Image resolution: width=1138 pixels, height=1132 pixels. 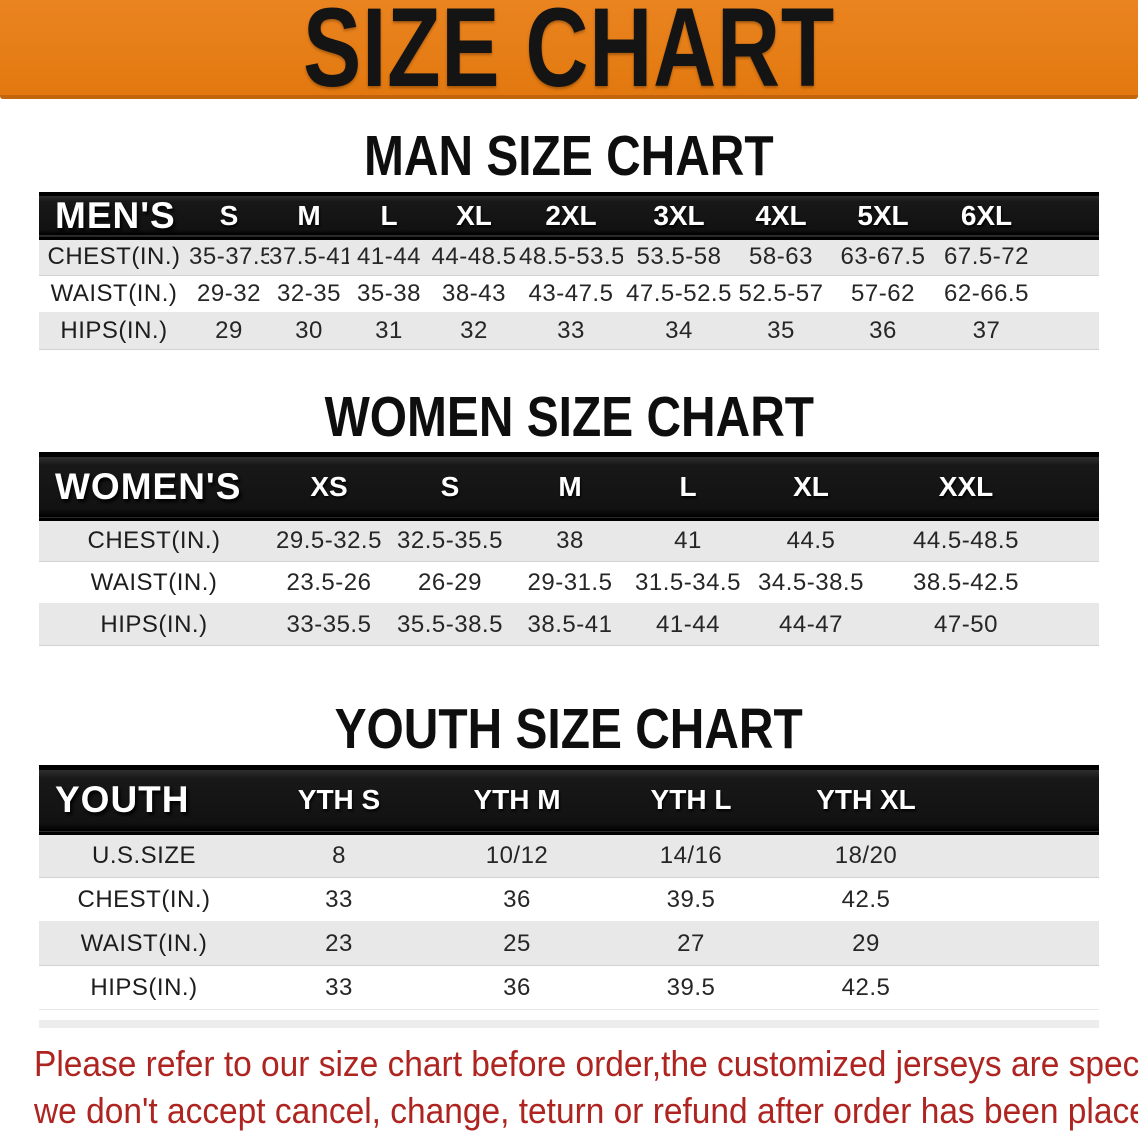 What do you see at coordinates (781, 215) in the screenshot?
I see `size-column-header: 4XL` at bounding box center [781, 215].